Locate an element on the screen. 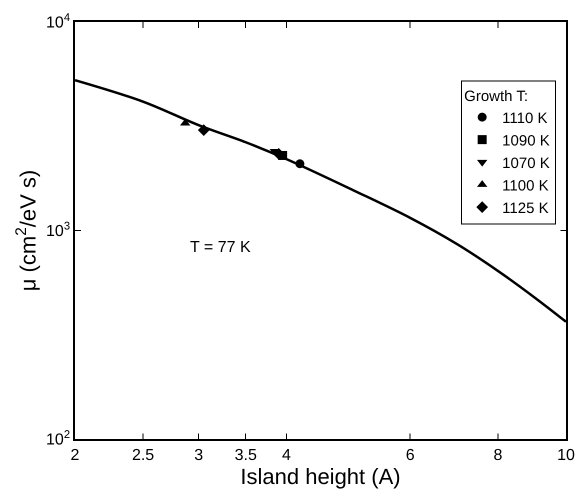 Image resolution: width=587 pixels, height=497 pixels. x-tick-label: 6 is located at coordinates (410, 455).